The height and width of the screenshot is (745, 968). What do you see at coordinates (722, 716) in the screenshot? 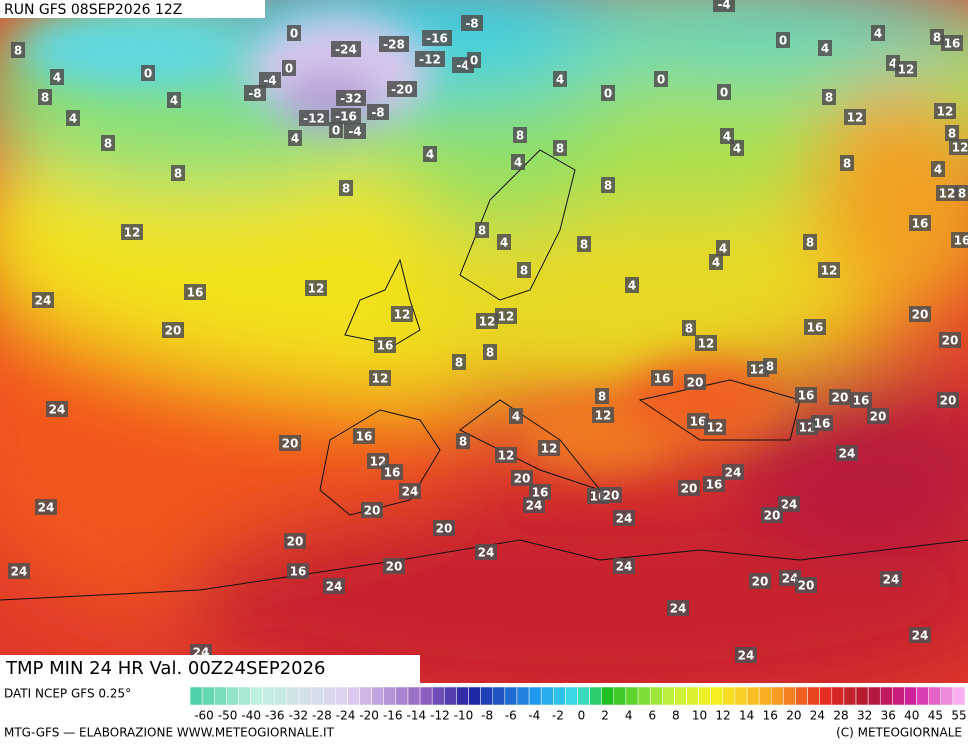
I see `scale-label: 12` at bounding box center [722, 716].